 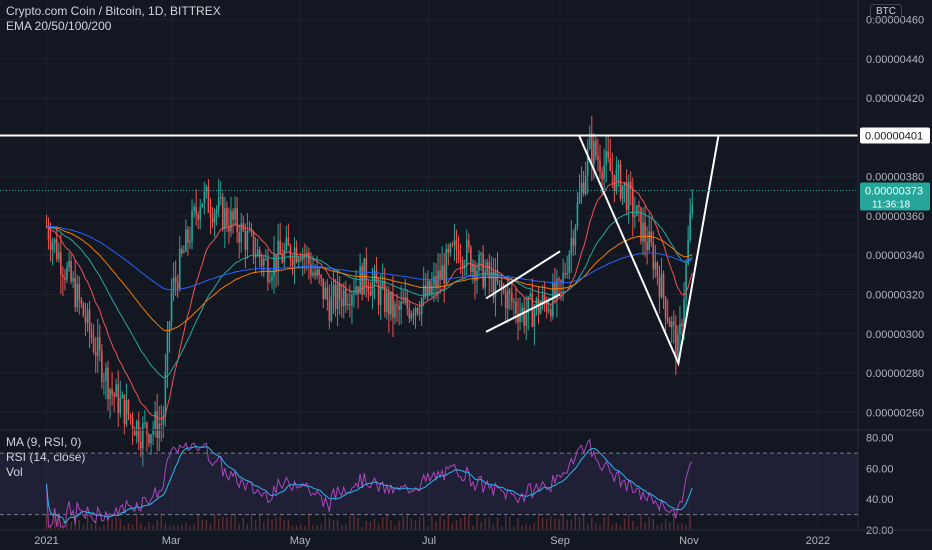 I want to click on time-axis-label: Nov, so click(x=689, y=541).